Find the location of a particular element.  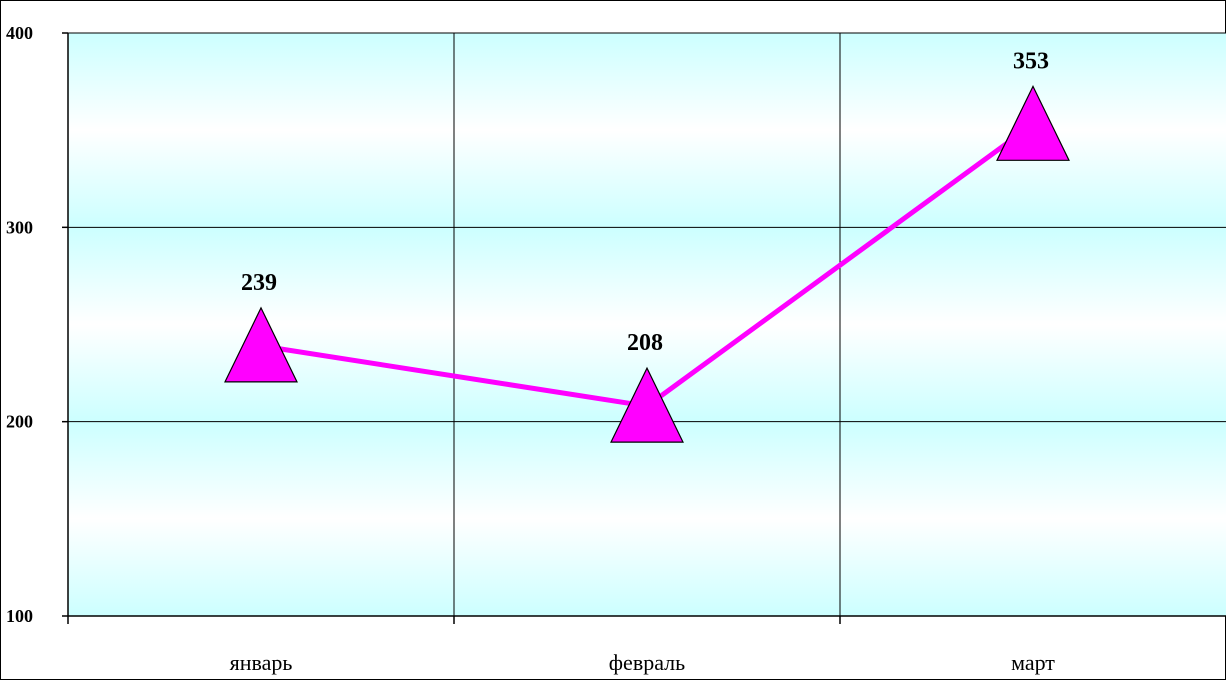

x-category-label: январь is located at coordinates (261, 662).